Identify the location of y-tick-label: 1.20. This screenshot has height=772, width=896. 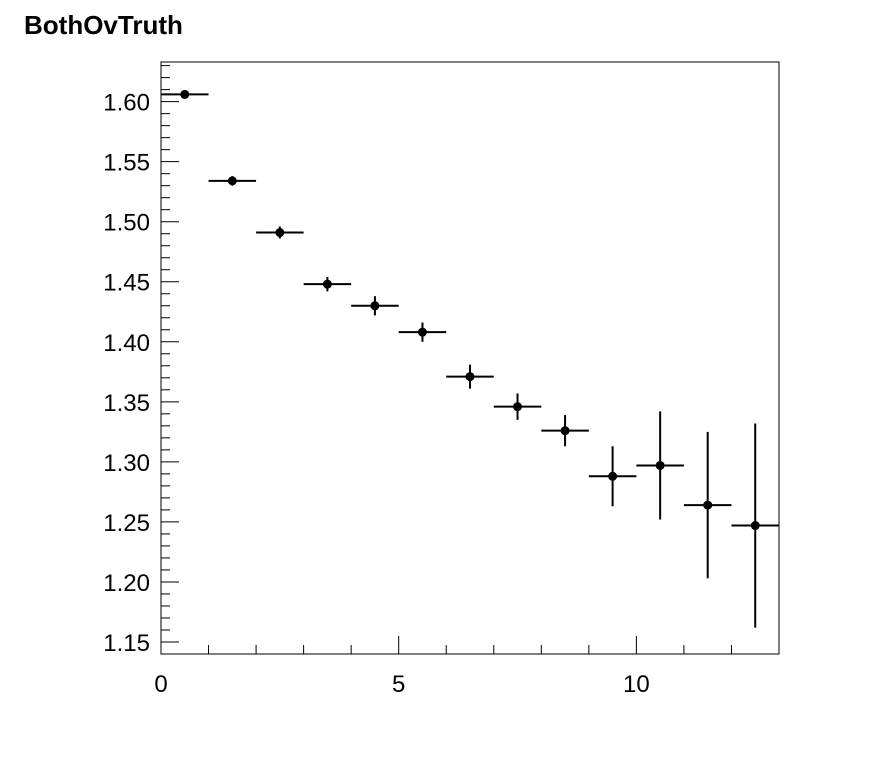
(126, 583).